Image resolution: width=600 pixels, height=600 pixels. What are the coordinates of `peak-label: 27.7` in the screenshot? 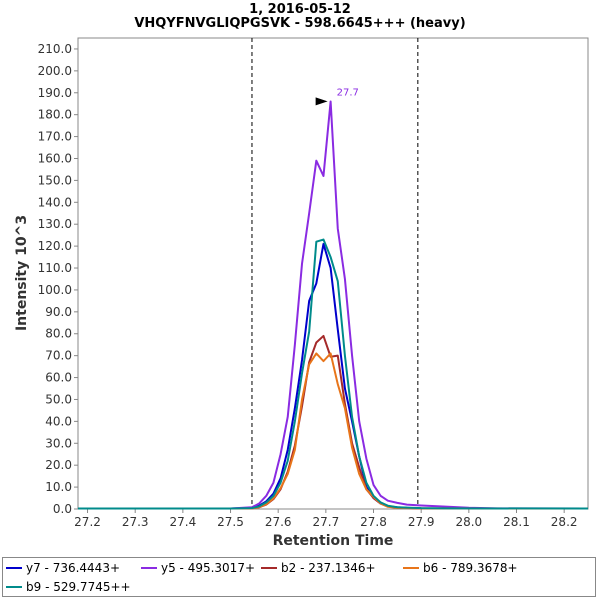 It's located at (348, 92).